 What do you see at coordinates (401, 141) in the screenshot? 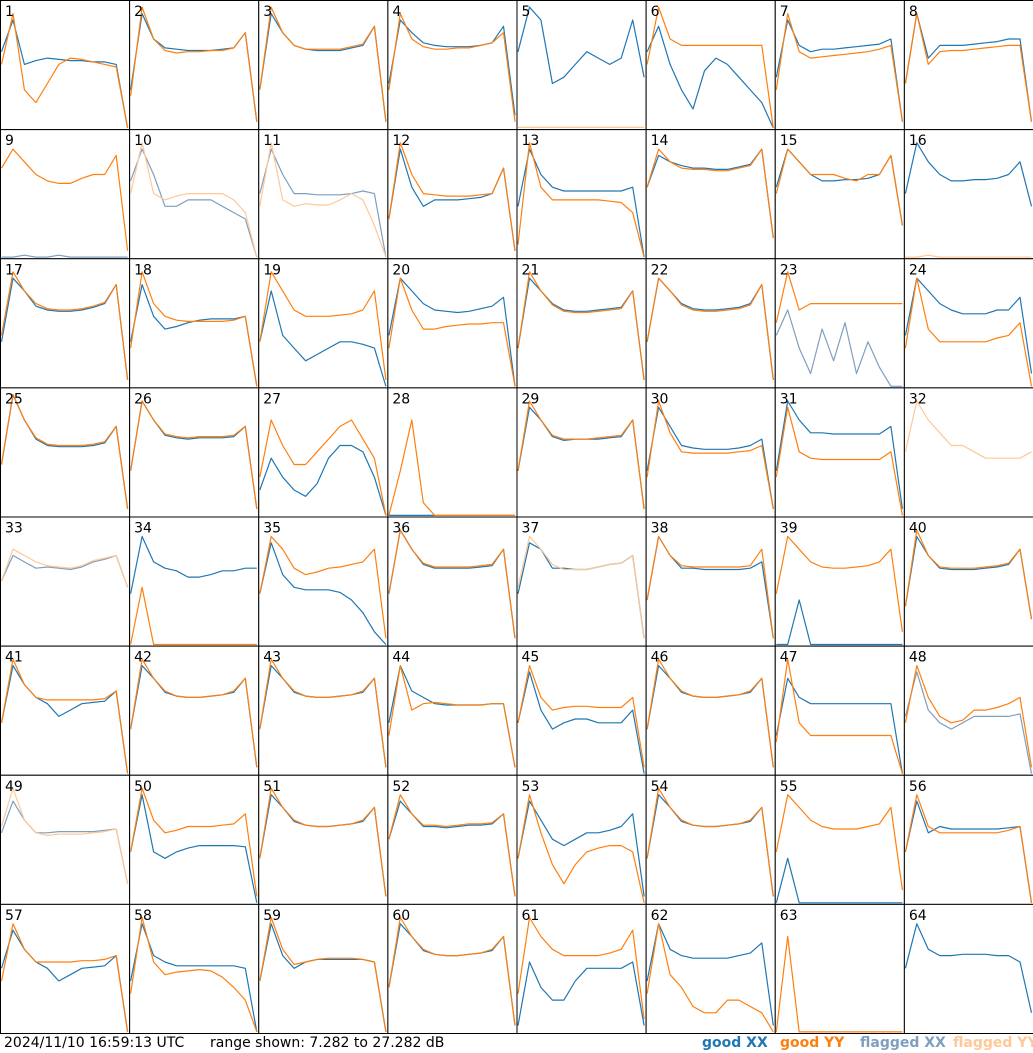
I see `panel-label: 12` at bounding box center [401, 141].